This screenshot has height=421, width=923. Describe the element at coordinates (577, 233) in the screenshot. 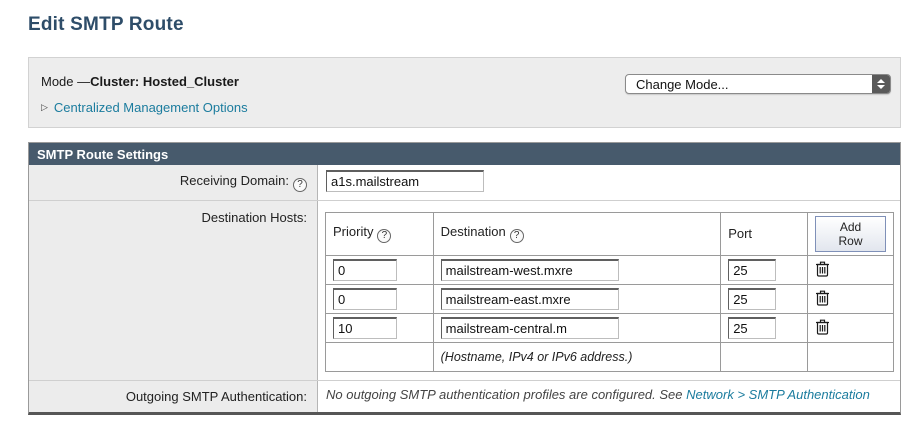

I see `destination-column-header: Destination?` at that location.